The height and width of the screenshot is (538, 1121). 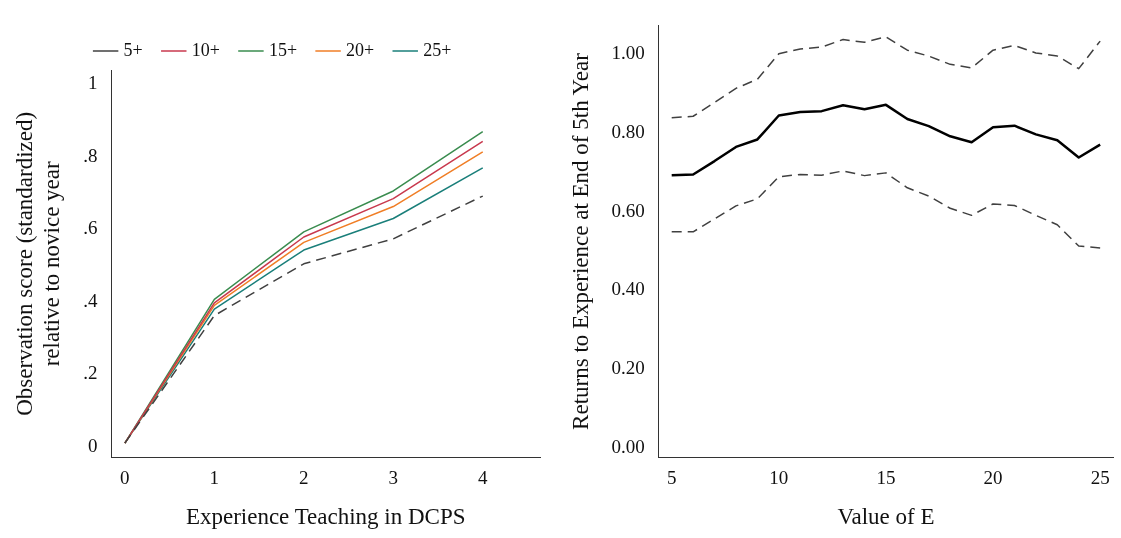 What do you see at coordinates (886, 517) in the screenshot?
I see `x-axis-title: Value of E` at bounding box center [886, 517].